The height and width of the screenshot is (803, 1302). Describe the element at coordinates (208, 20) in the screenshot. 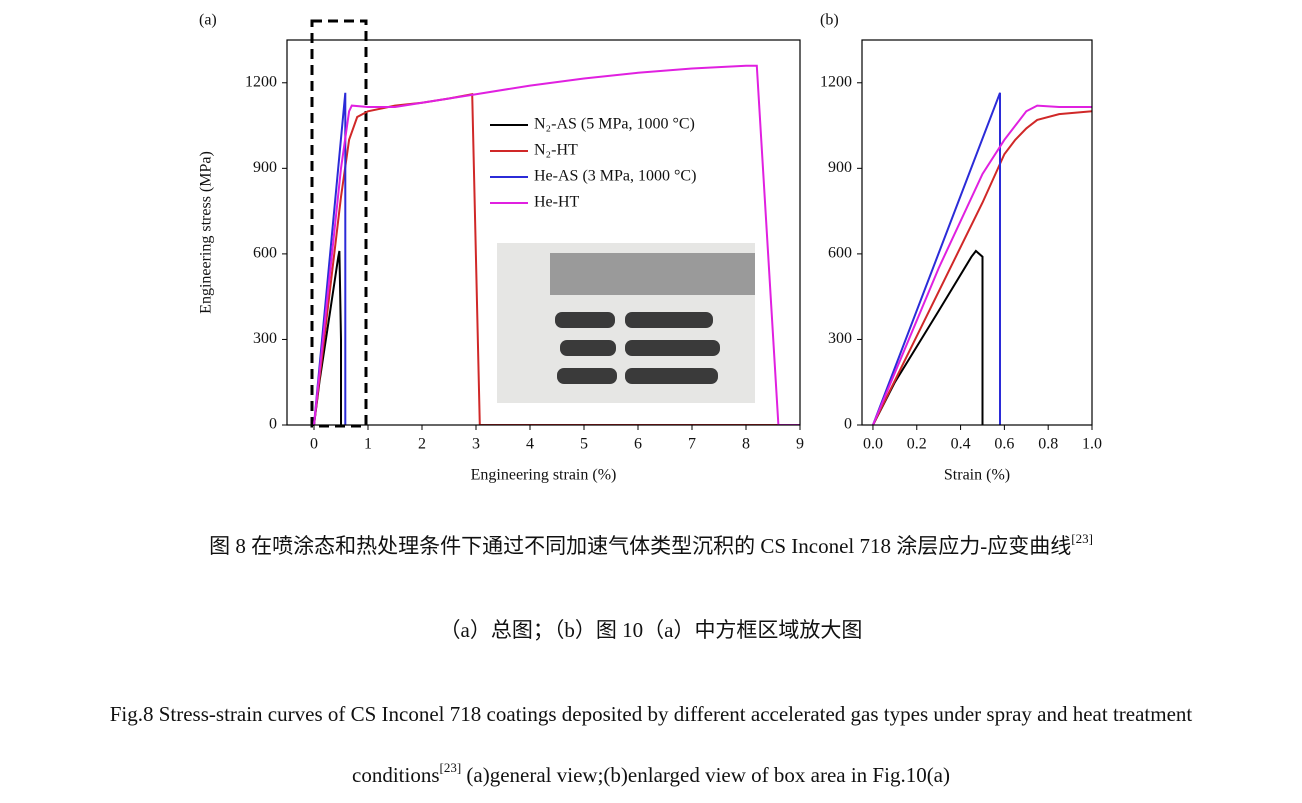

I see `panel-label: (a)` at that location.